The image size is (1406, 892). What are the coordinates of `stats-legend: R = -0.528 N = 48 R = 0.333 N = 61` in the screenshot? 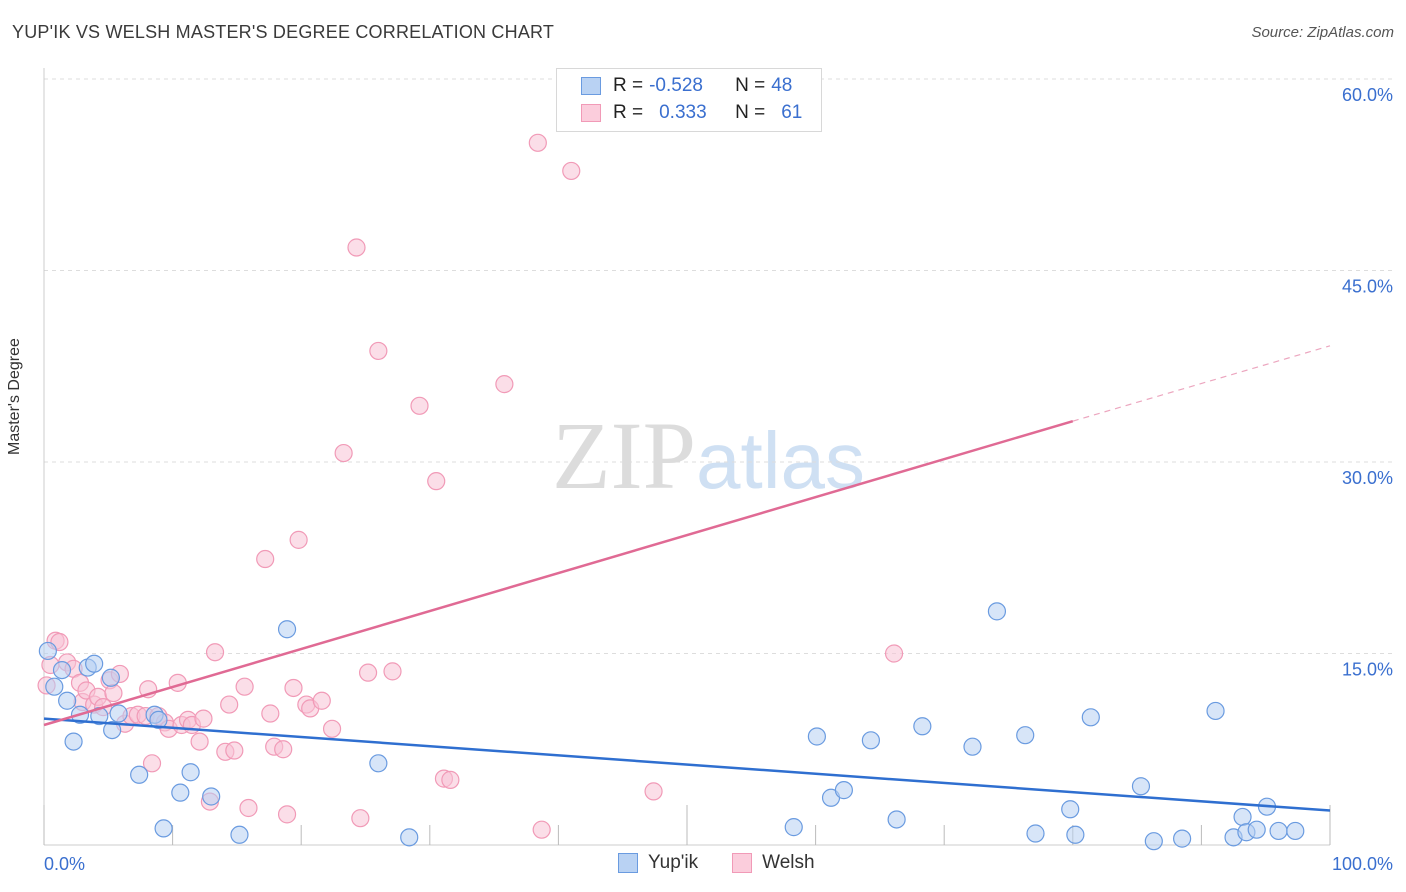 It's located at (689, 100).